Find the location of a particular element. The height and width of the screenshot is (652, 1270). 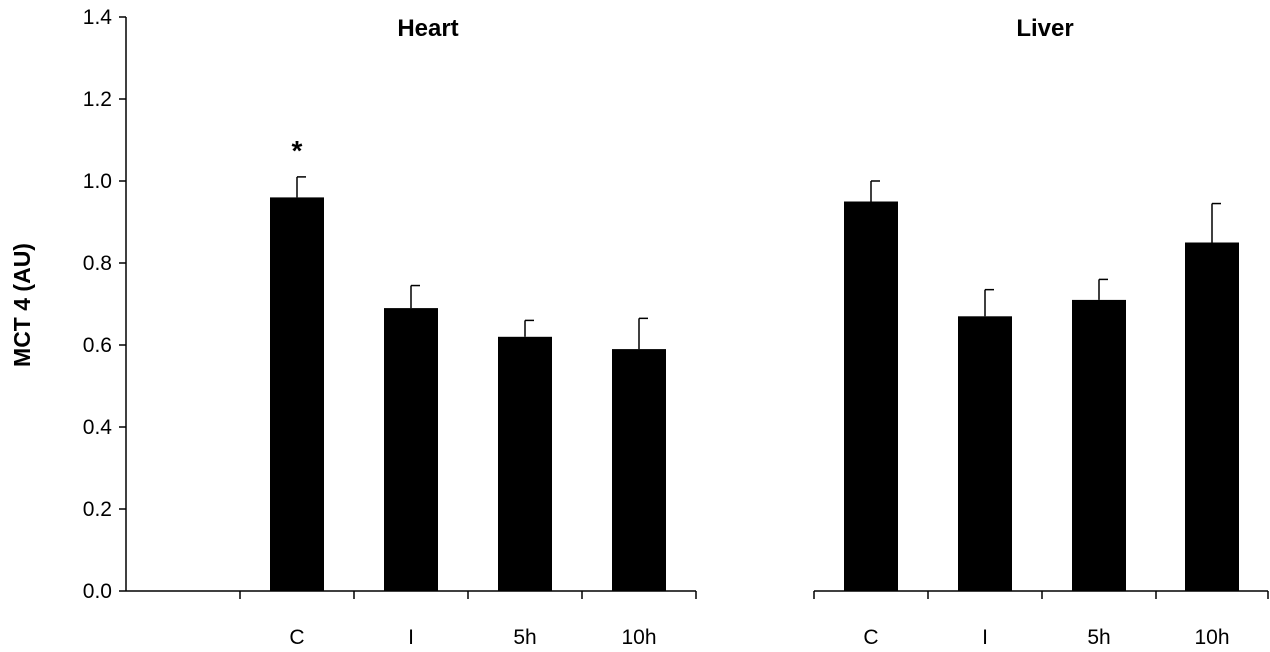

y-axis-label: MCT 4 (AU) is located at coordinates (22, 305).